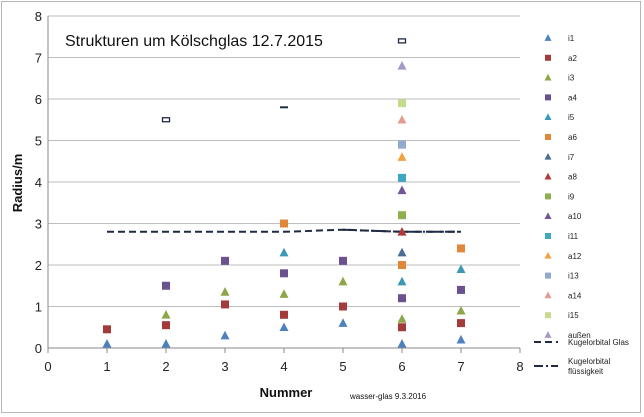  What do you see at coordinates (38, 58) in the screenshot?
I see `y-tick-label: 7` at bounding box center [38, 58].